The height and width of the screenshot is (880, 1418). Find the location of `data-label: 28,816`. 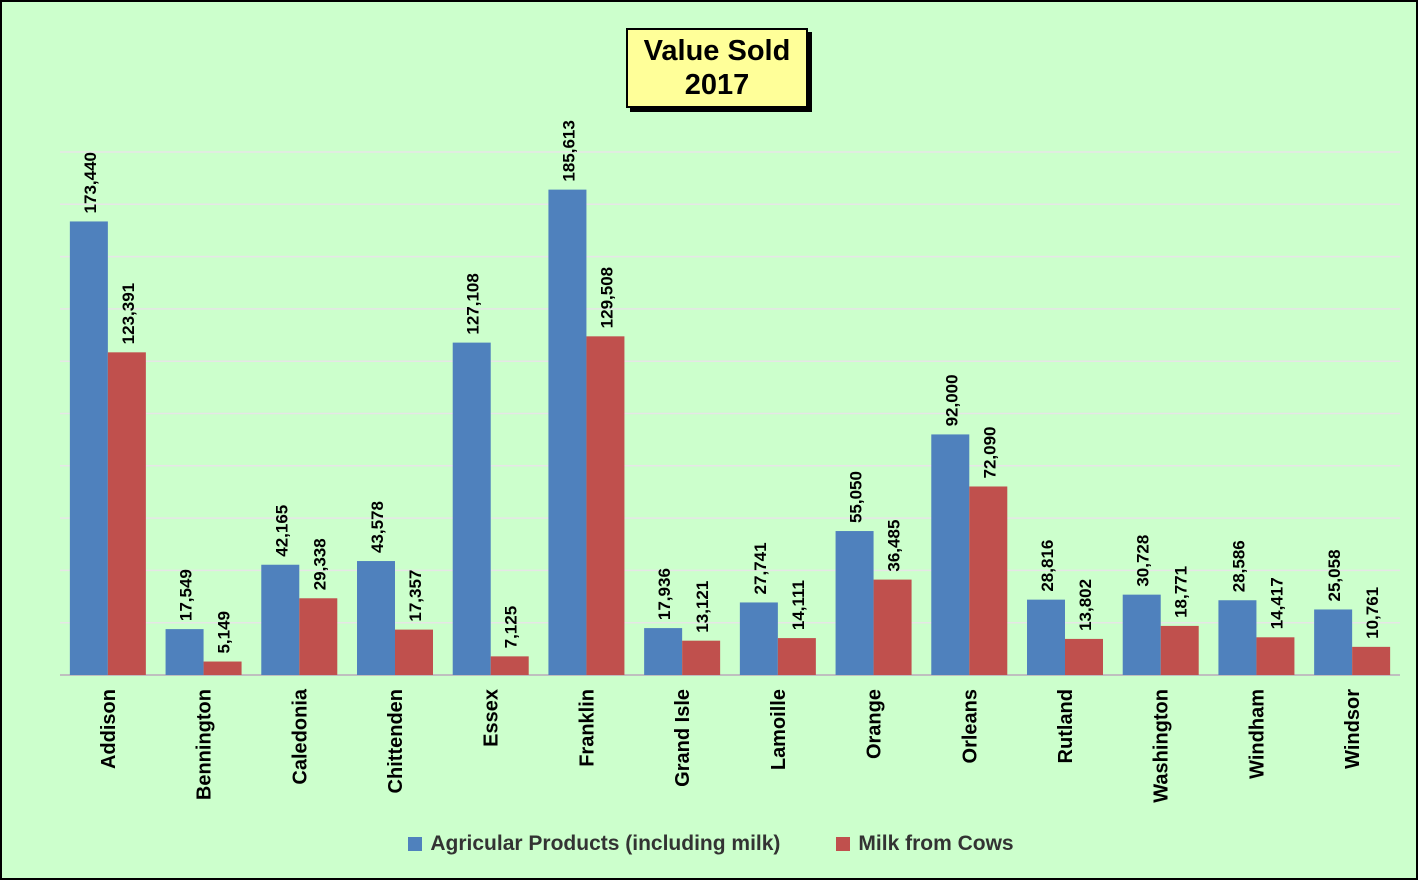

data-label: 28,816 is located at coordinates (1047, 566).